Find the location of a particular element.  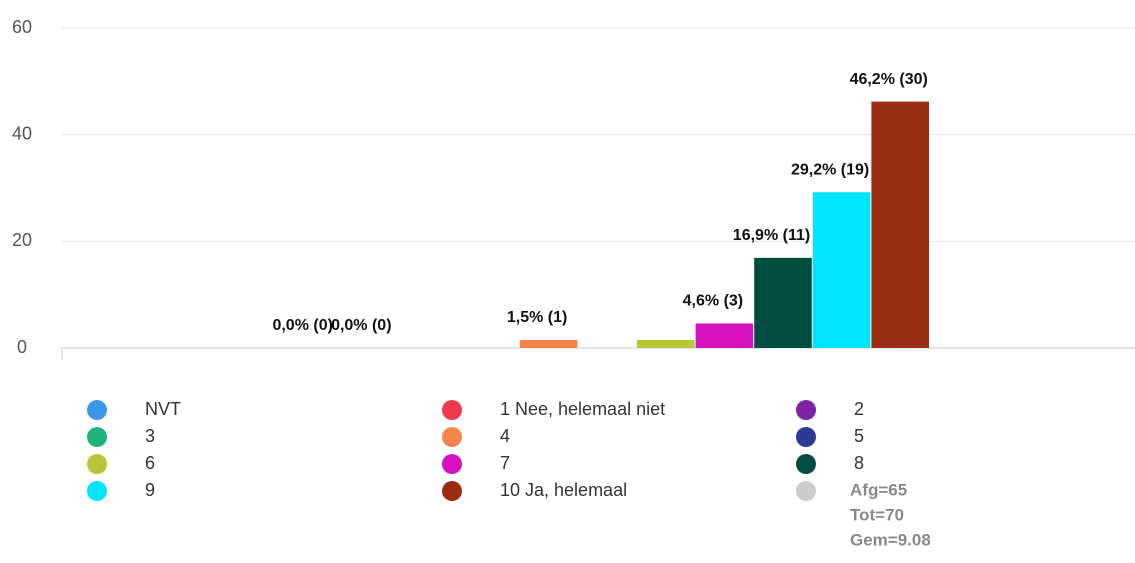

value-label: 1,5% (1) is located at coordinates (537, 317).